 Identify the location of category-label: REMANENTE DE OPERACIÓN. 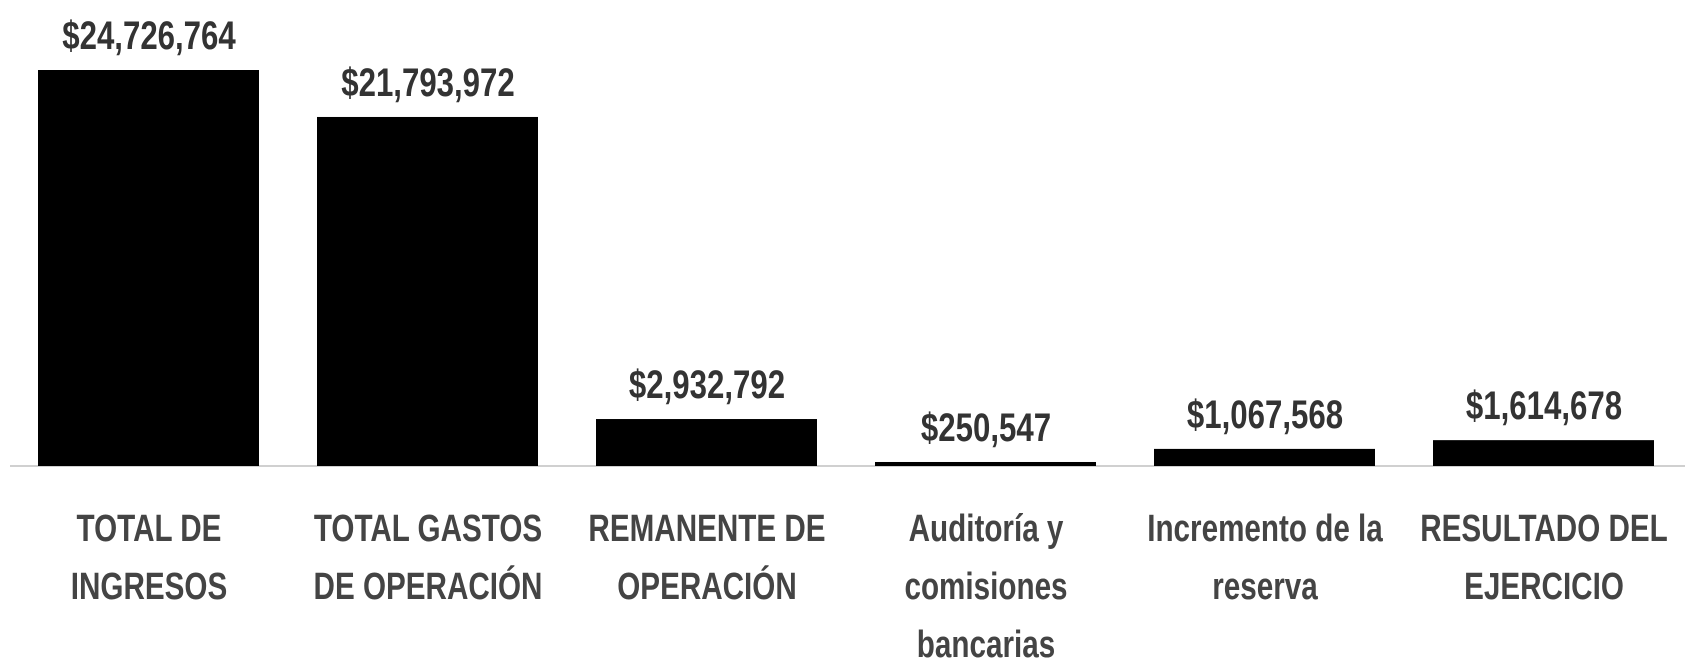
(706, 558).